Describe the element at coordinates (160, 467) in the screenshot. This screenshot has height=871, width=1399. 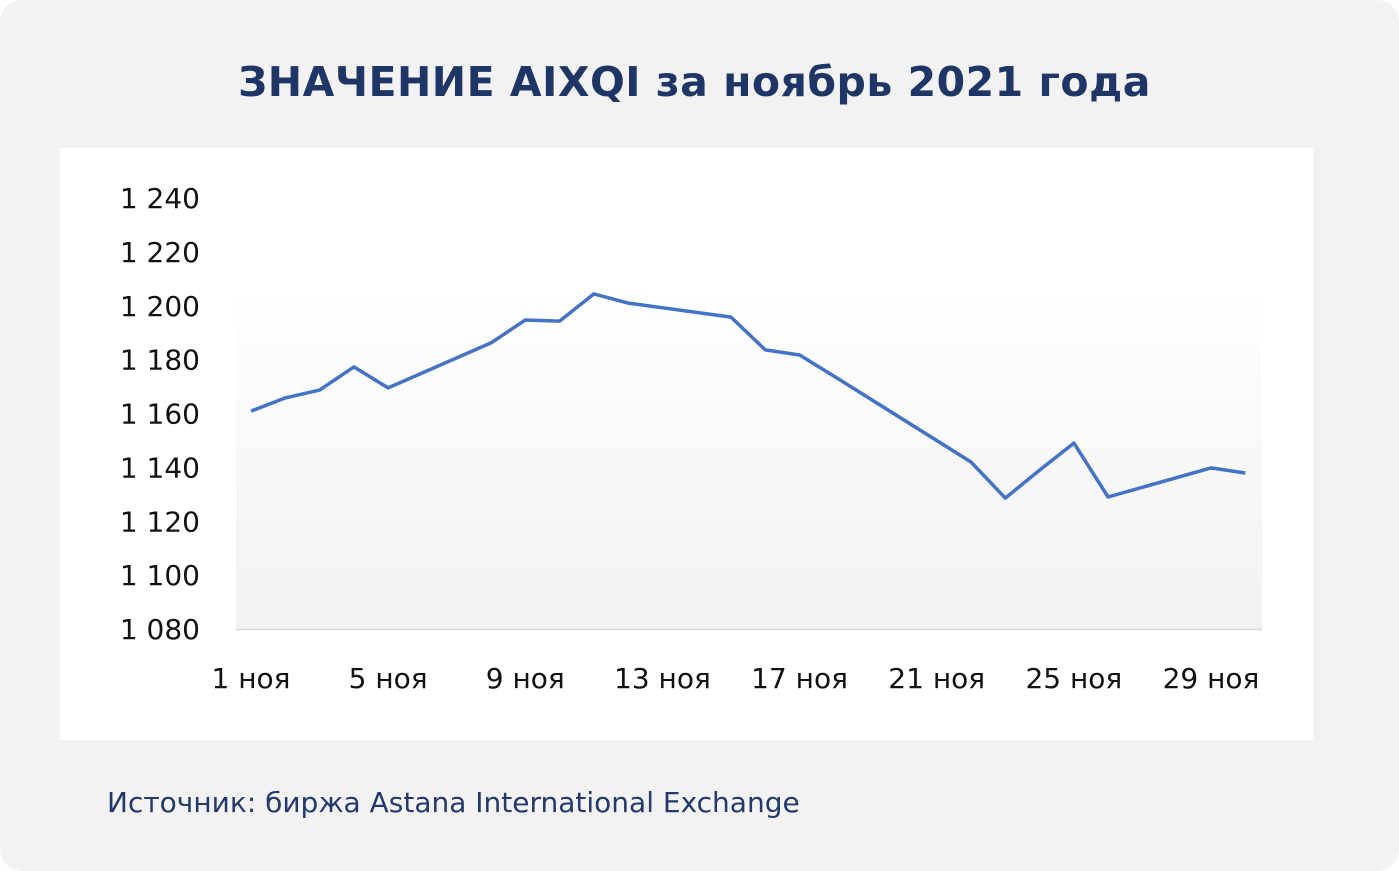
I see `y-tick-label: 1 140` at that location.